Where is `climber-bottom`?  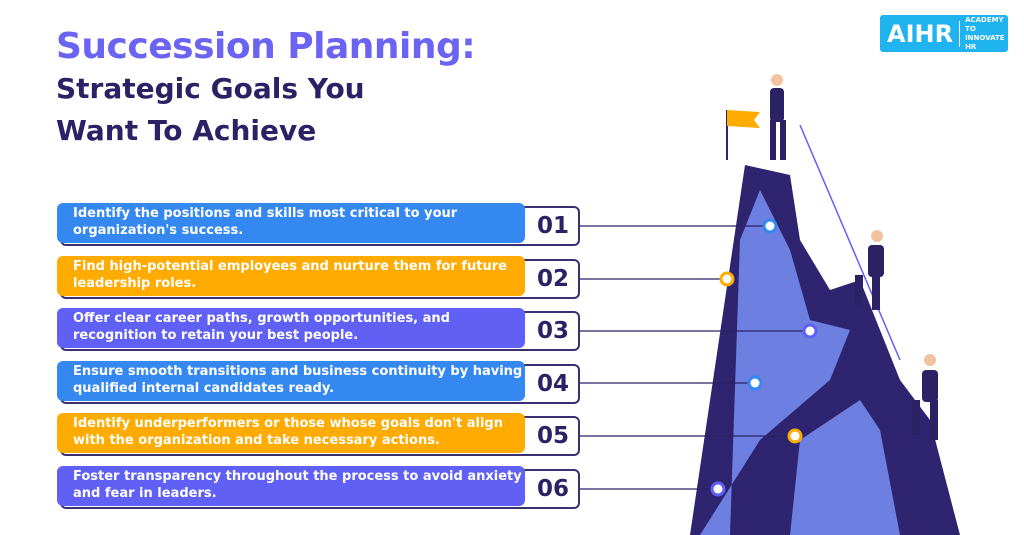
climber-bottom is located at coordinates (925, 397).